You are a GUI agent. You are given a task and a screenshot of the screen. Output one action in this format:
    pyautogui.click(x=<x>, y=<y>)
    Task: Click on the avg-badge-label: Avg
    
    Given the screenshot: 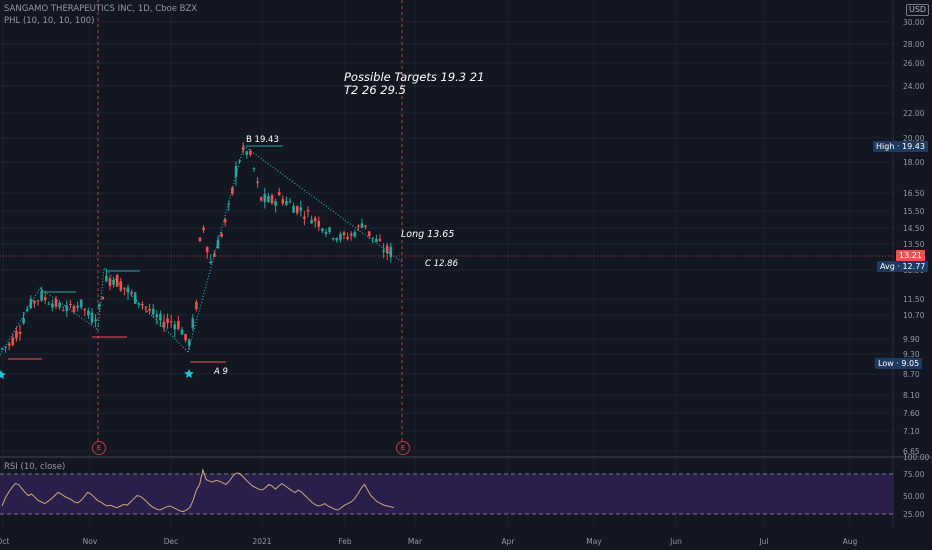 What is the action you would take?
    pyautogui.click(x=887, y=266)
    